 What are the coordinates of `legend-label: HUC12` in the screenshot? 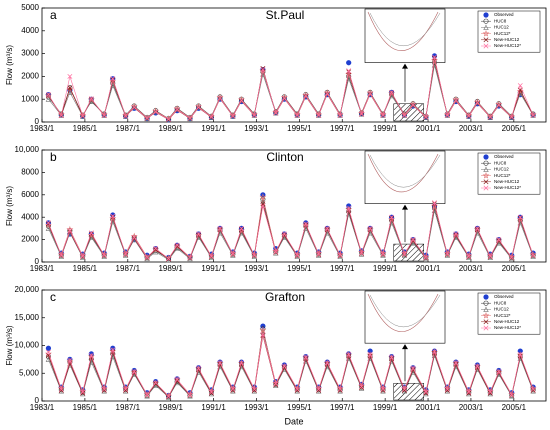 It's located at (501, 309).